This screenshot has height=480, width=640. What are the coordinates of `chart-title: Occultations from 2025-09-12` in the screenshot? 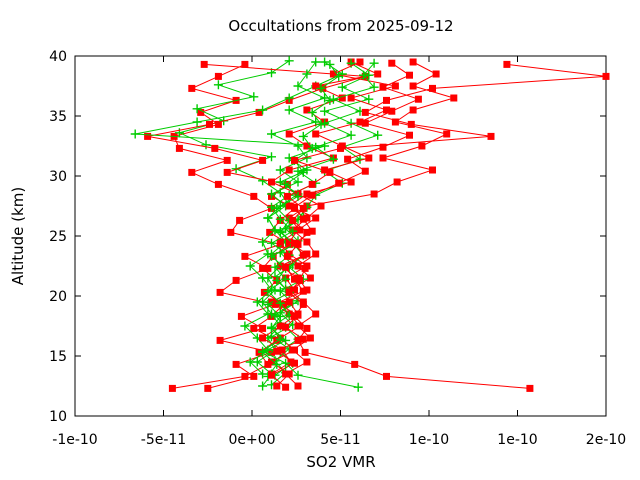 It's located at (341, 26).